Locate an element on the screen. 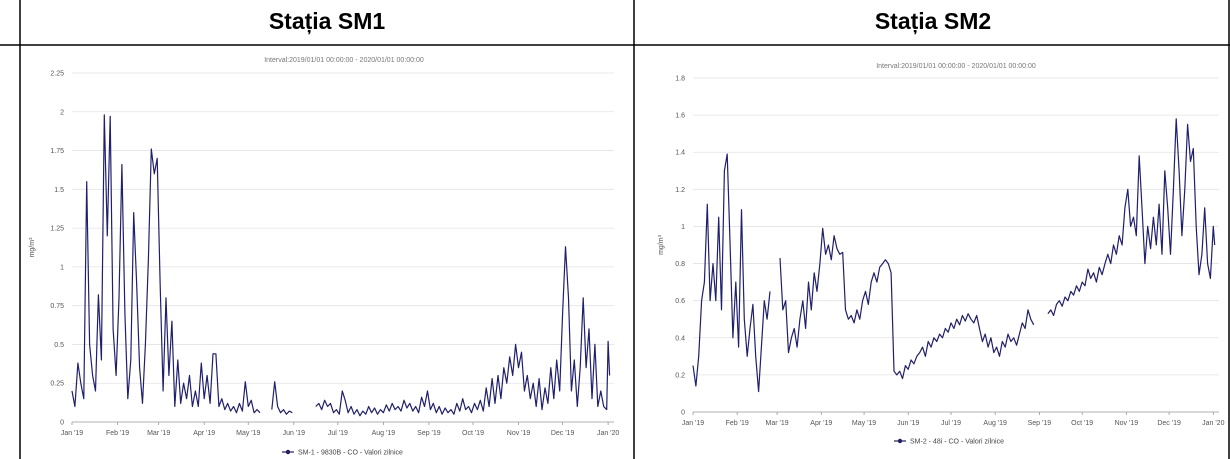 This screenshot has width=1230, height=459. y-tick-label: 0.2 is located at coordinates (680, 375).